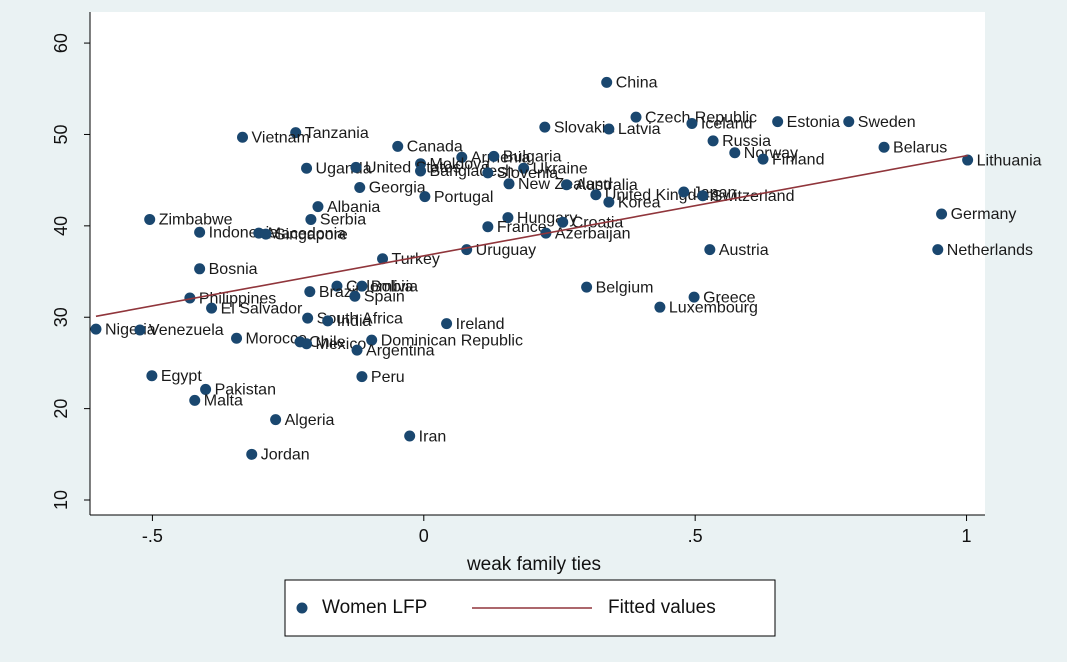 This screenshot has width=1067, height=662. What do you see at coordinates (181, 376) in the screenshot?
I see `point-label: Egypt` at bounding box center [181, 376].